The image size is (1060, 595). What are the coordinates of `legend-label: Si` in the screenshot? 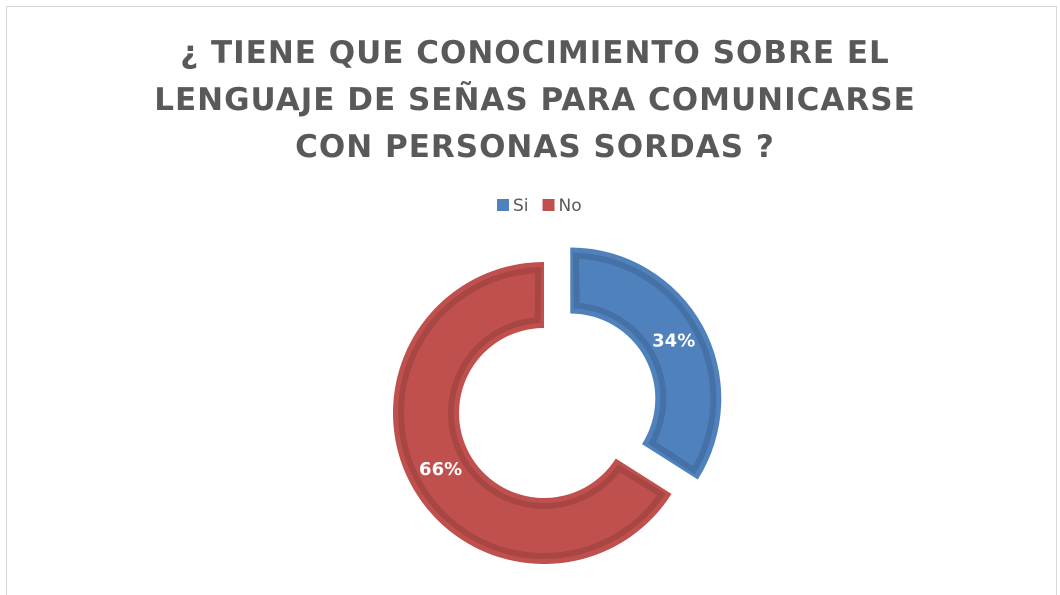 It's located at (521, 206).